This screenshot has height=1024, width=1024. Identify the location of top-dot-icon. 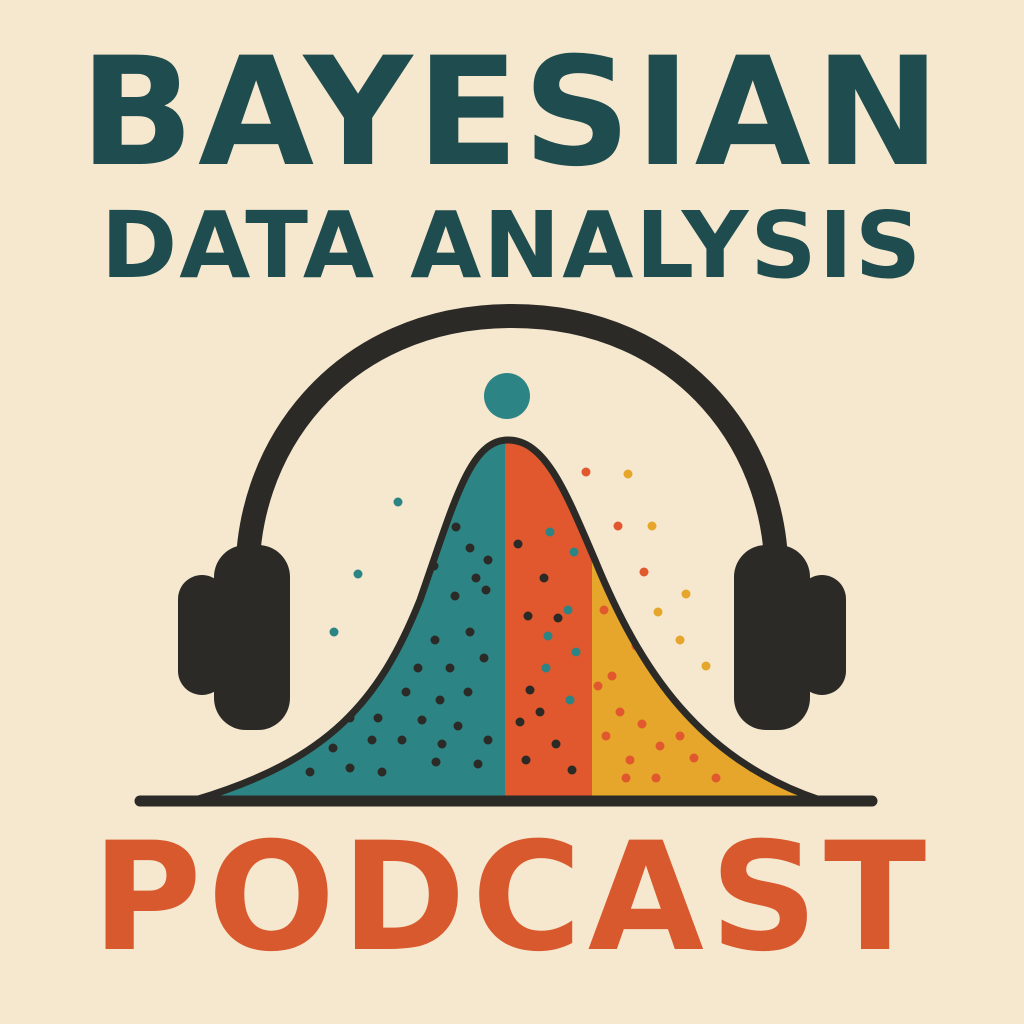
(507, 396).